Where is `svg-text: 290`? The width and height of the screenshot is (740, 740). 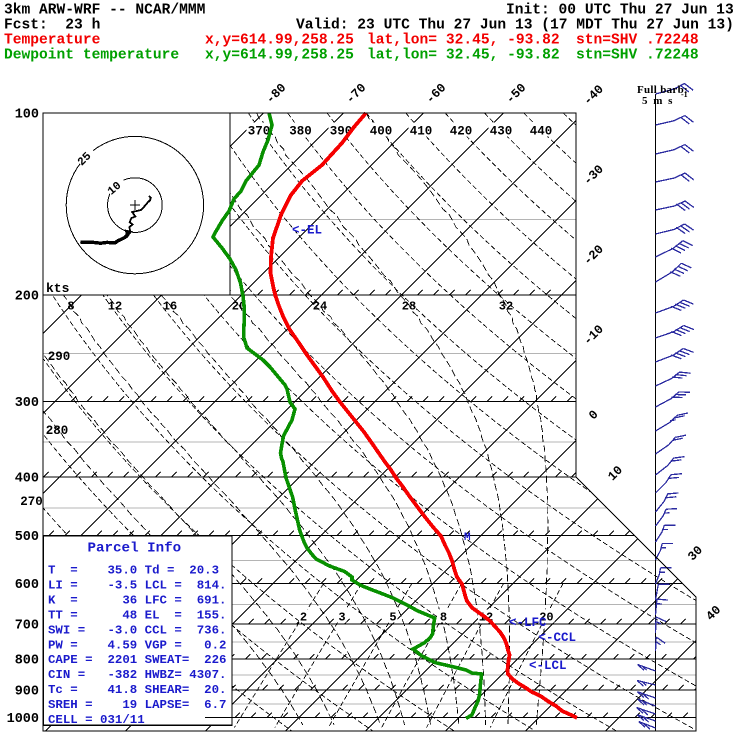
svg-text: 290 is located at coordinates (59, 357).